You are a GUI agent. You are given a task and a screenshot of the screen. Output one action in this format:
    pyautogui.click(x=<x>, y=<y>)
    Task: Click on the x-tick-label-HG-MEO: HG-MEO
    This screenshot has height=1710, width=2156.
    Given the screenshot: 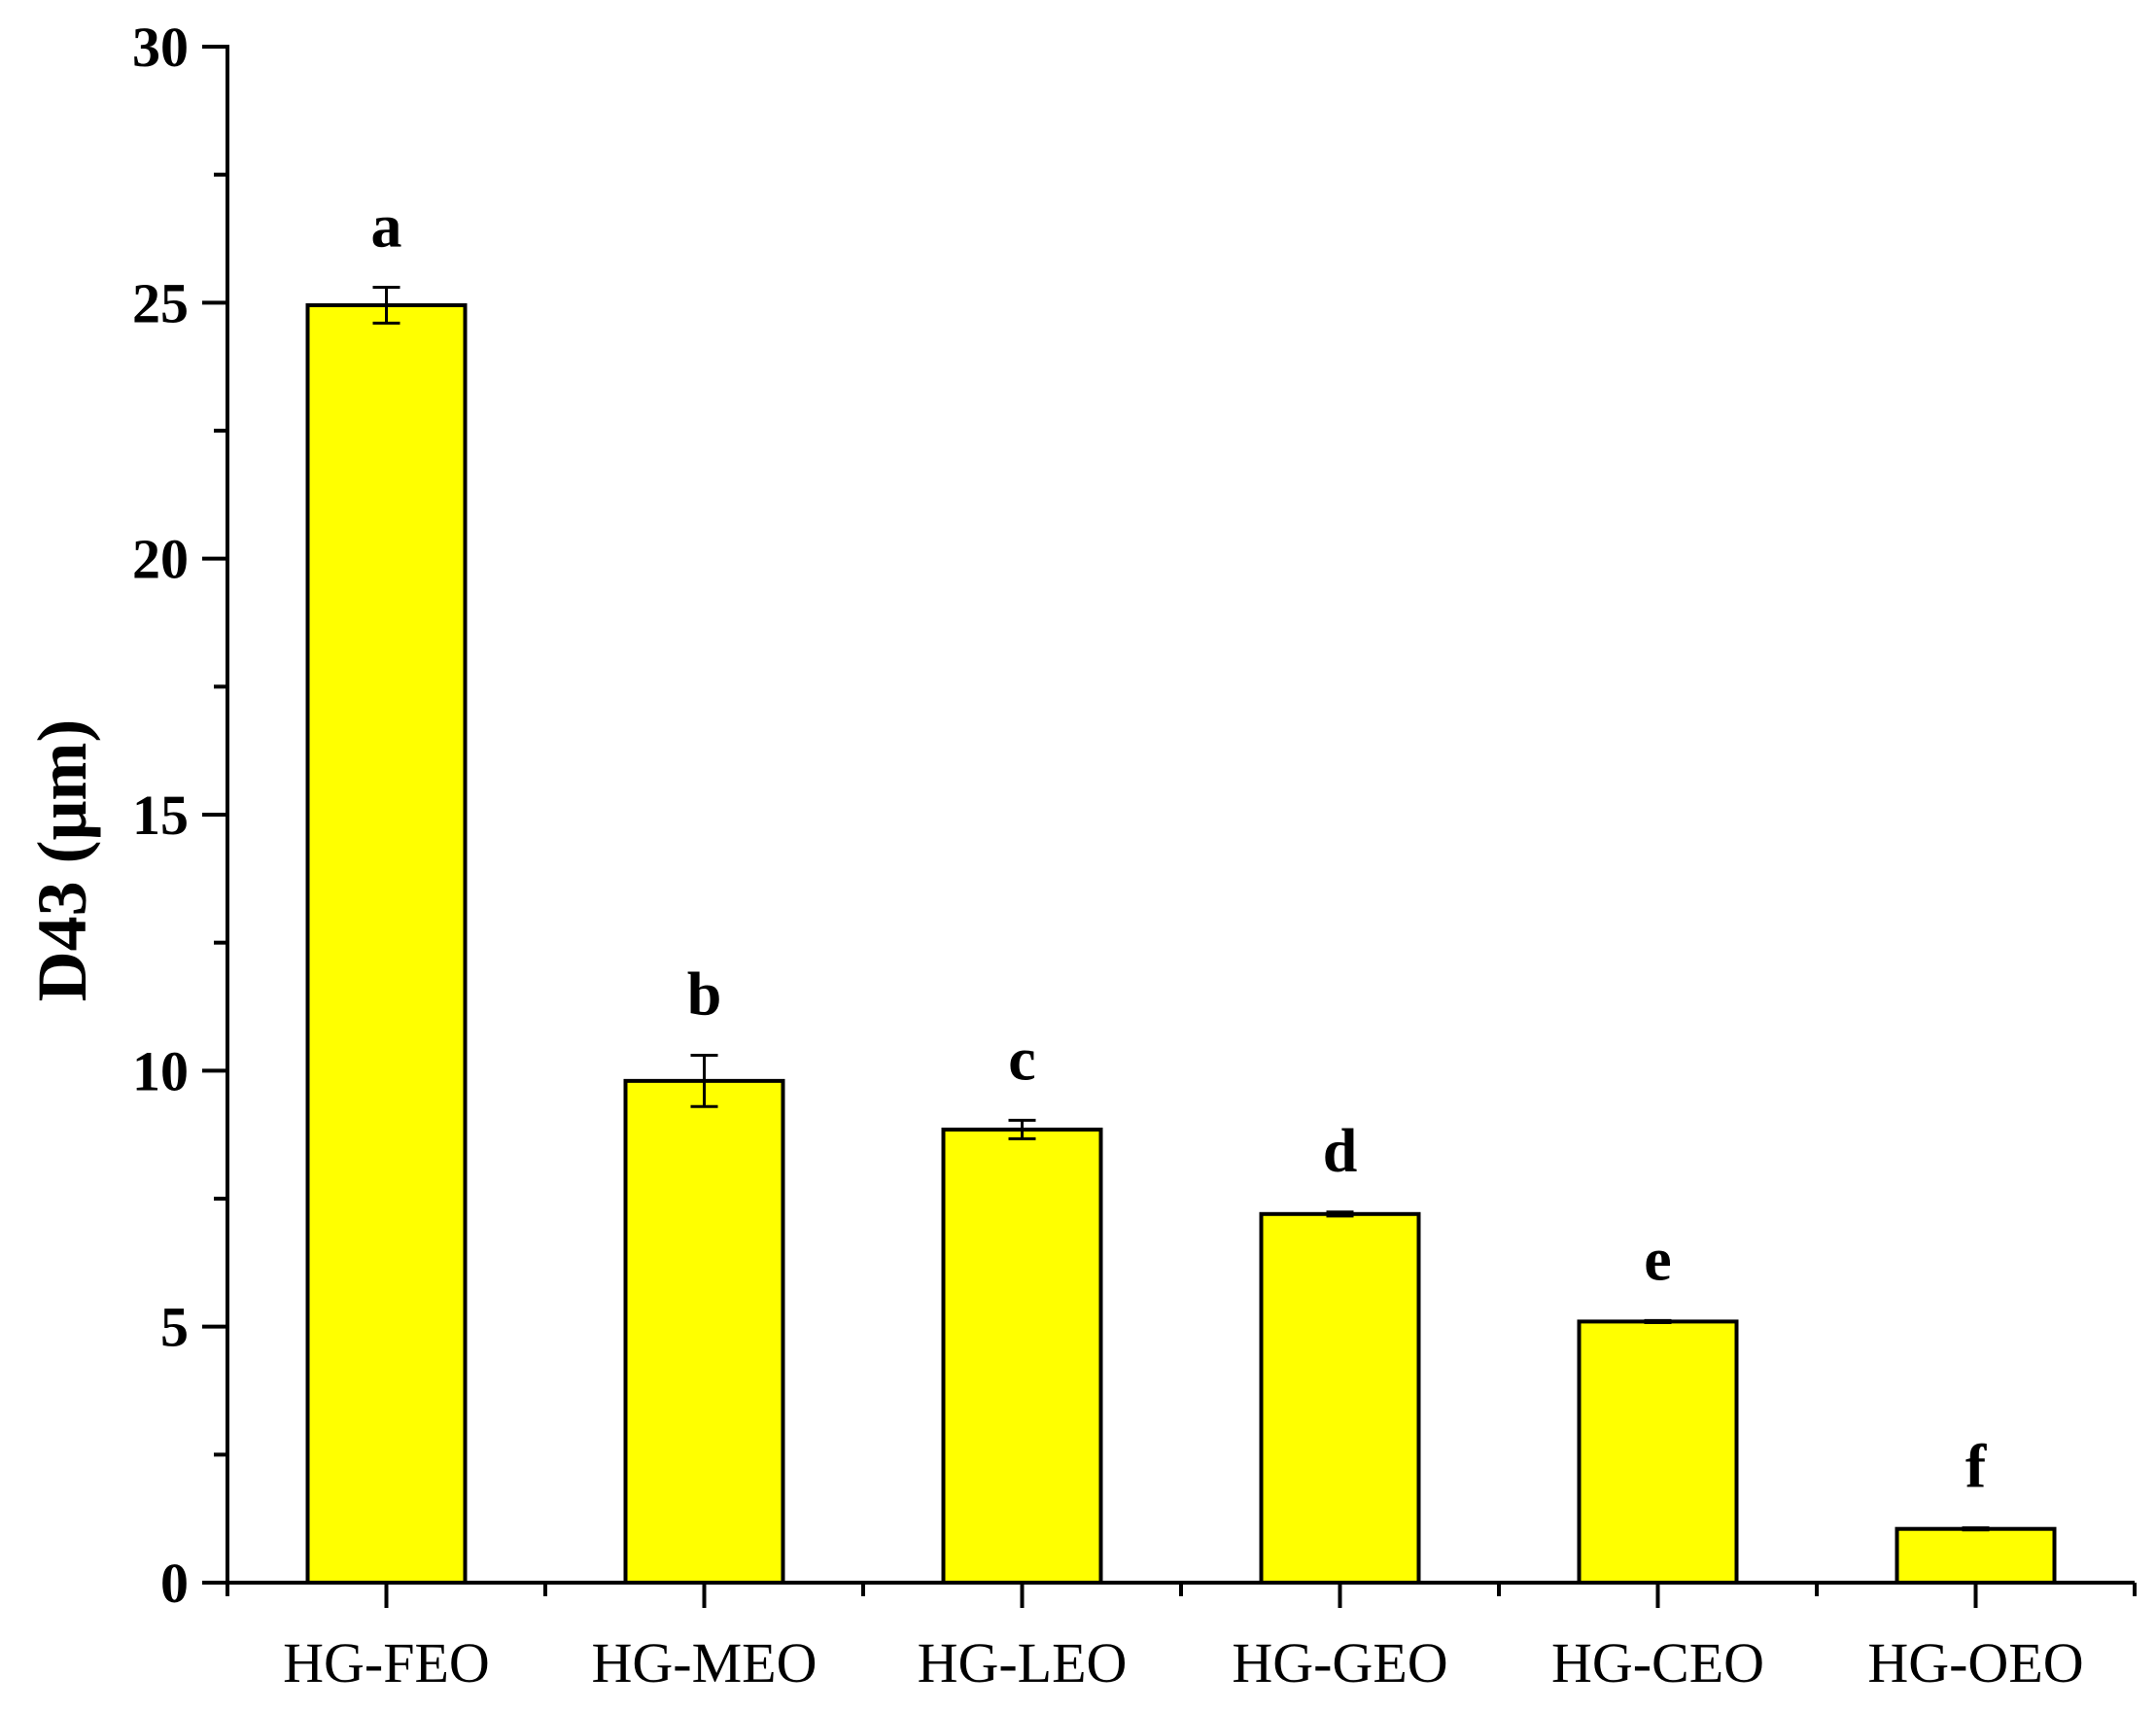 What is the action you would take?
    pyautogui.click(x=704, y=1662)
    